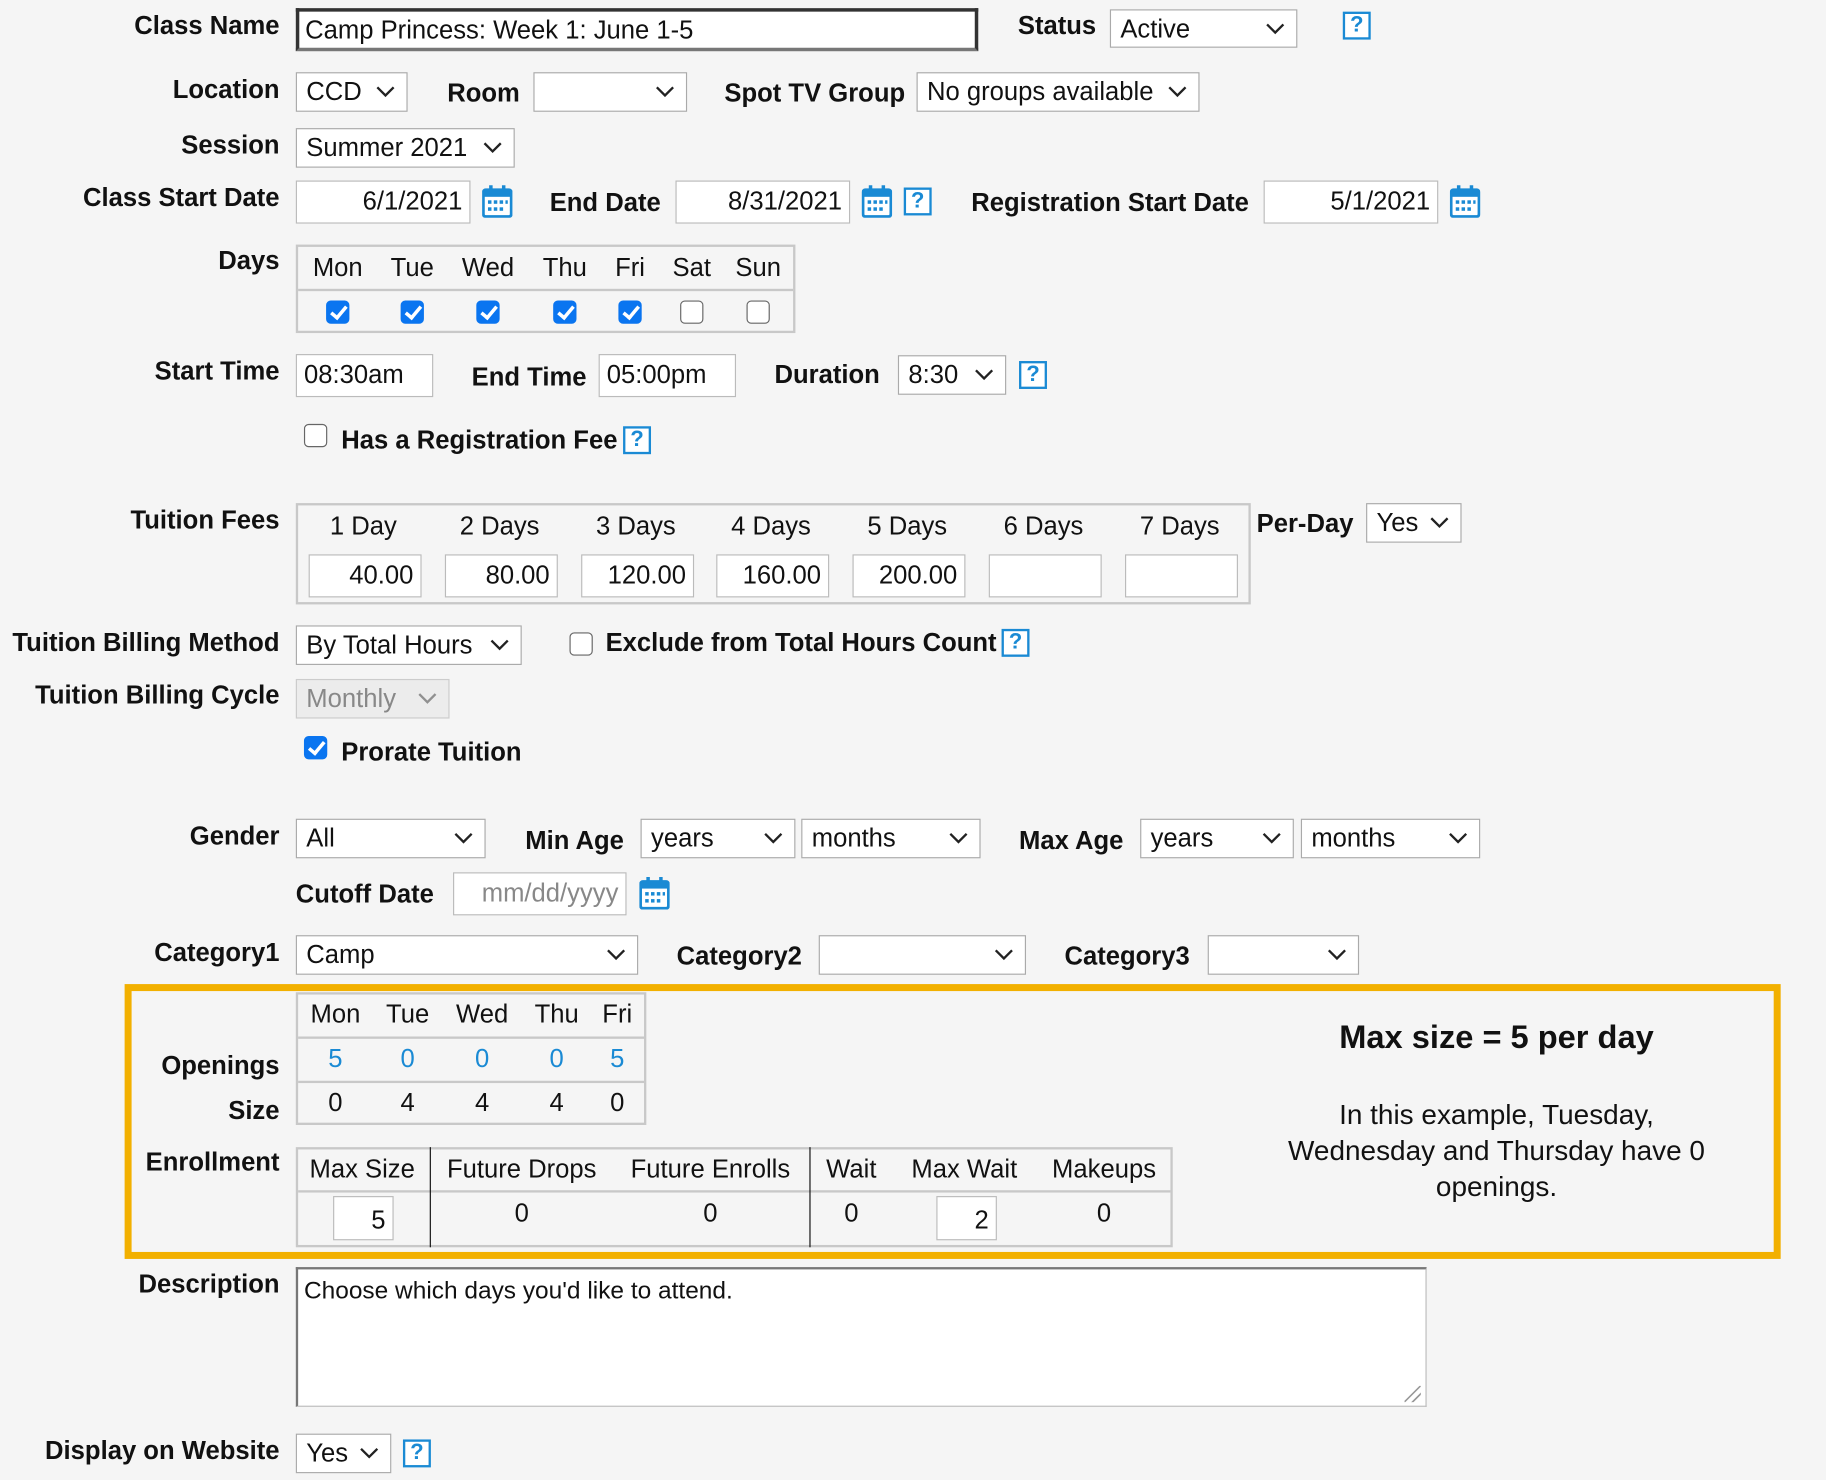  I want to click on status-select: Active, so click(1203, 28).